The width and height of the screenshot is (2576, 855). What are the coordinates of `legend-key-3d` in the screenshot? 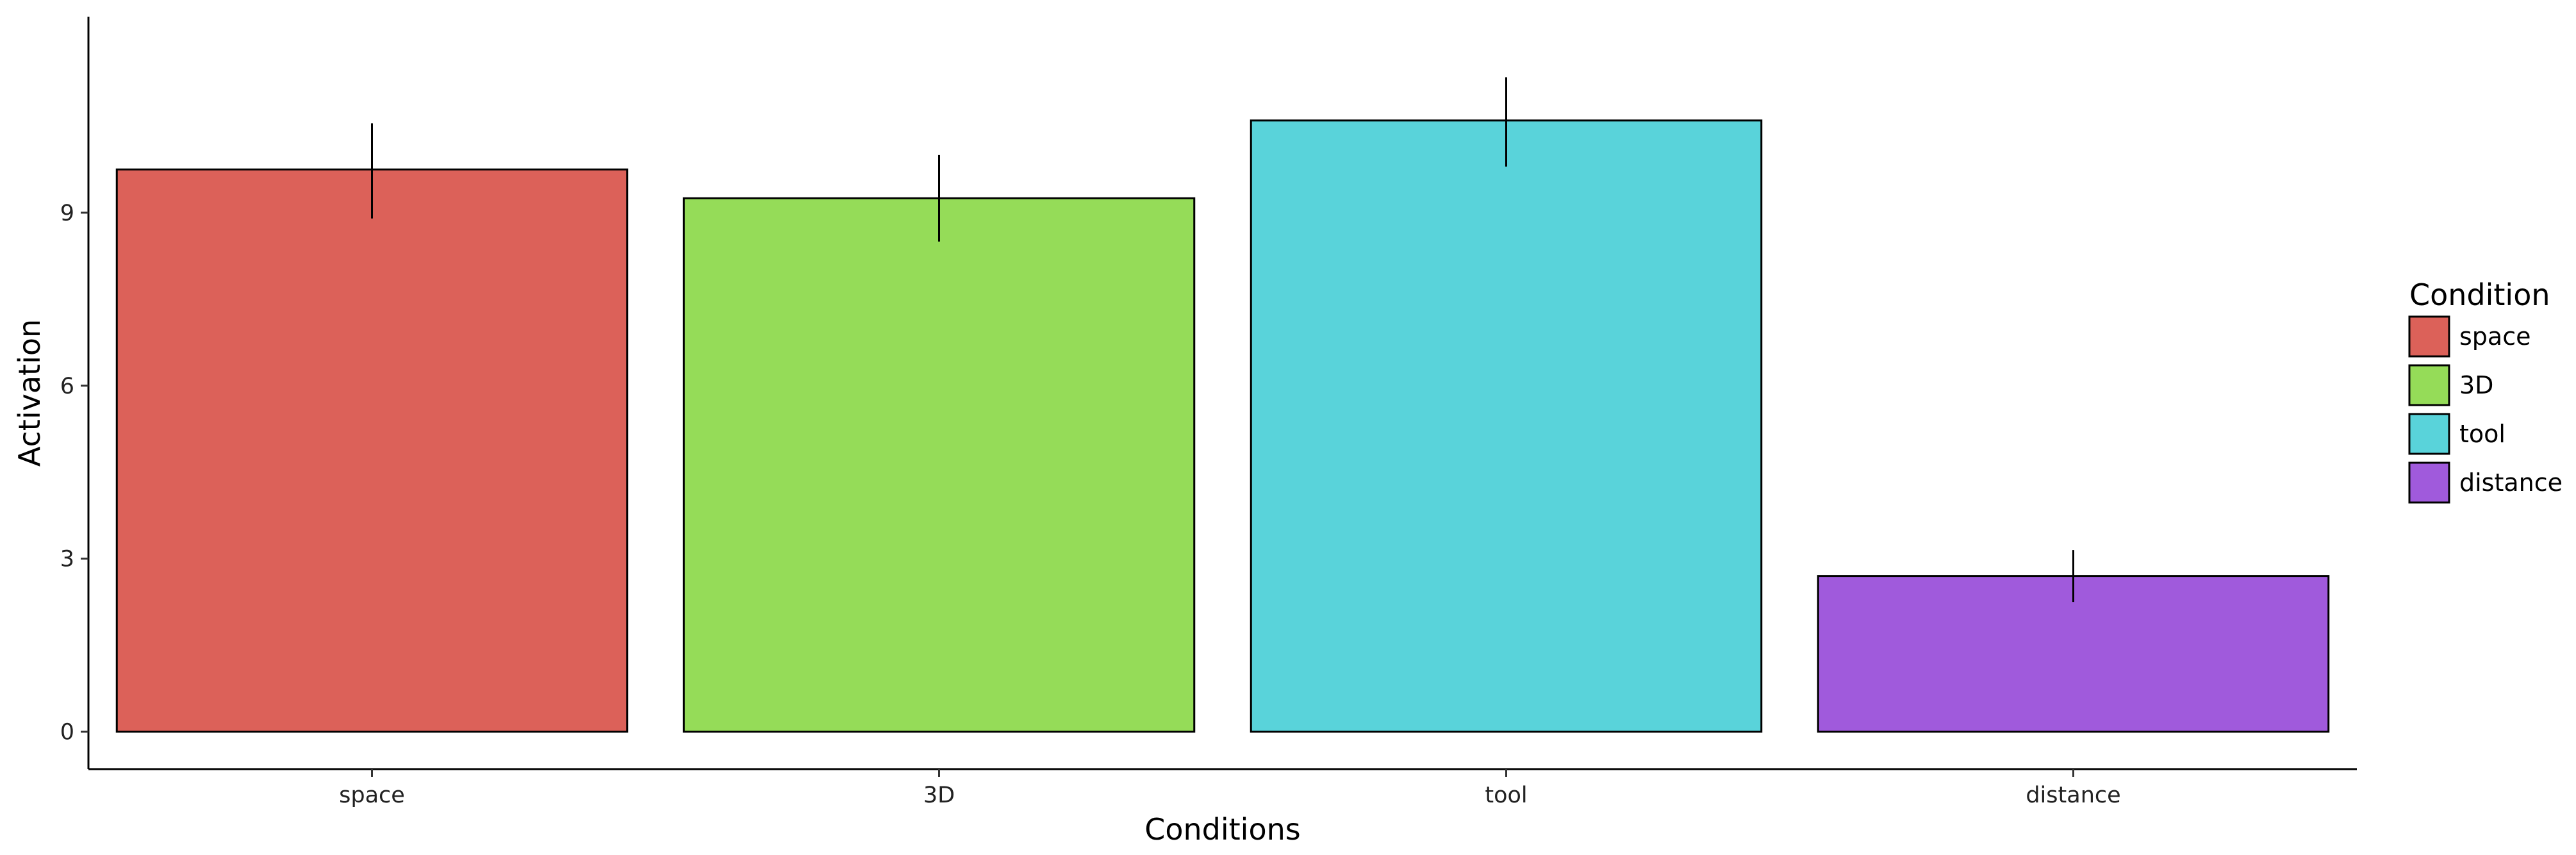 It's located at (2429, 385).